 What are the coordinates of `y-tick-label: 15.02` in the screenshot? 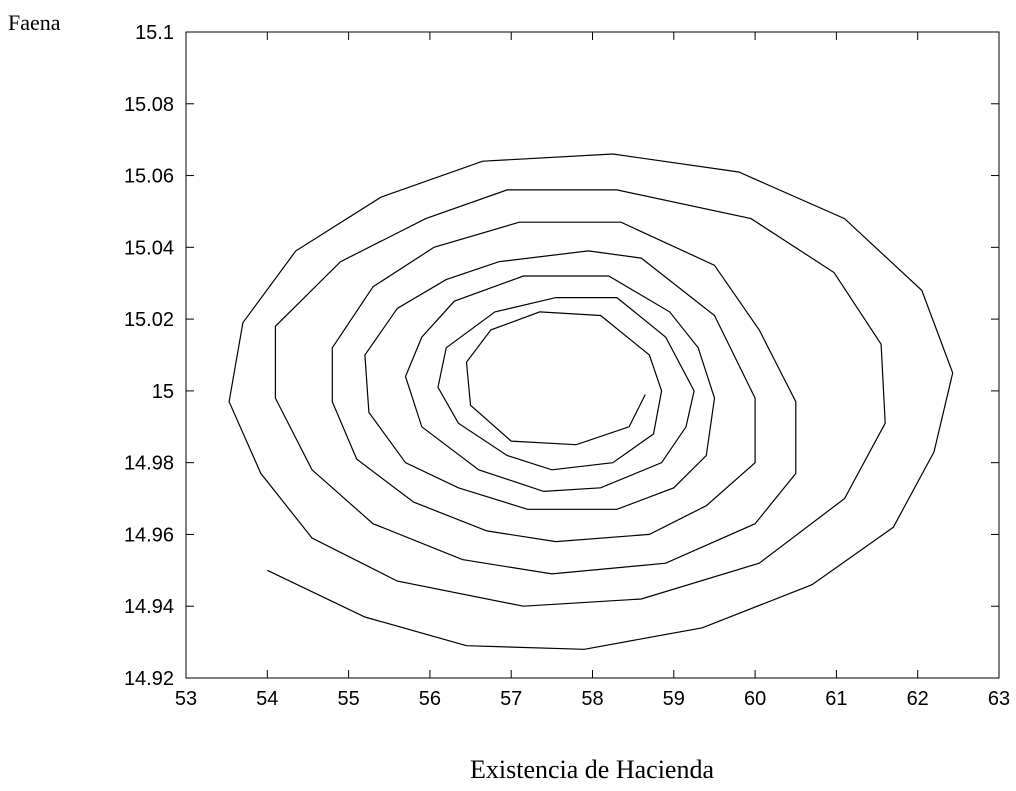 It's located at (149, 320).